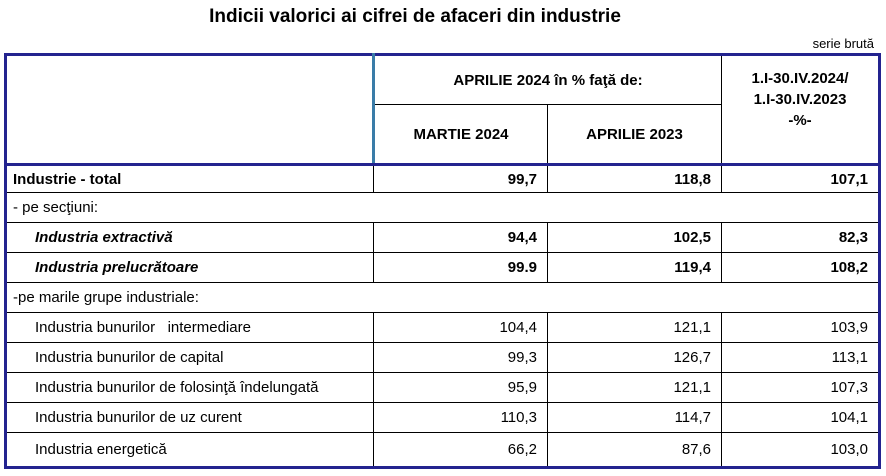 This screenshot has width=886, height=476. What do you see at coordinates (56, 207) in the screenshot?
I see `row-label: - pe secţiuni:` at bounding box center [56, 207].